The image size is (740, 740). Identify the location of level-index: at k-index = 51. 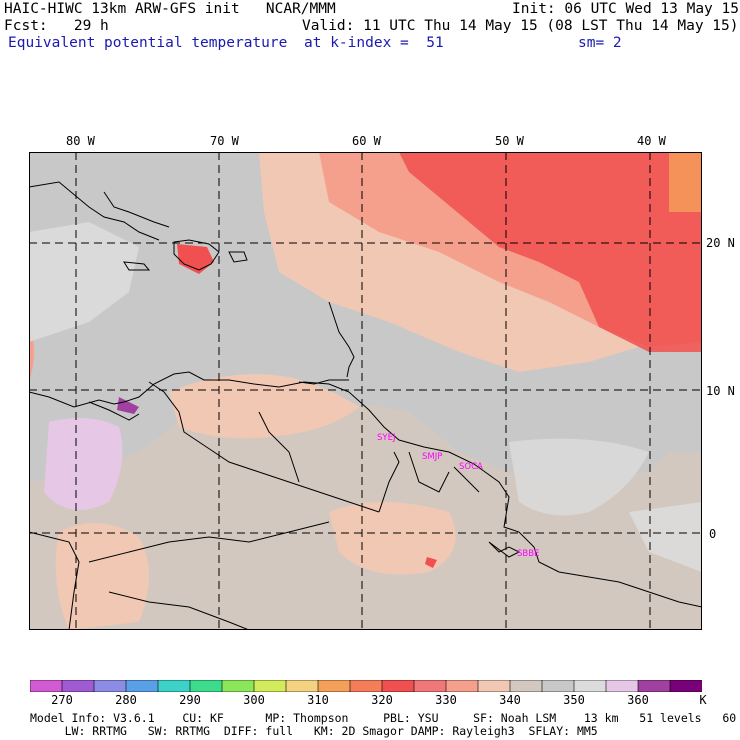
(374, 43).